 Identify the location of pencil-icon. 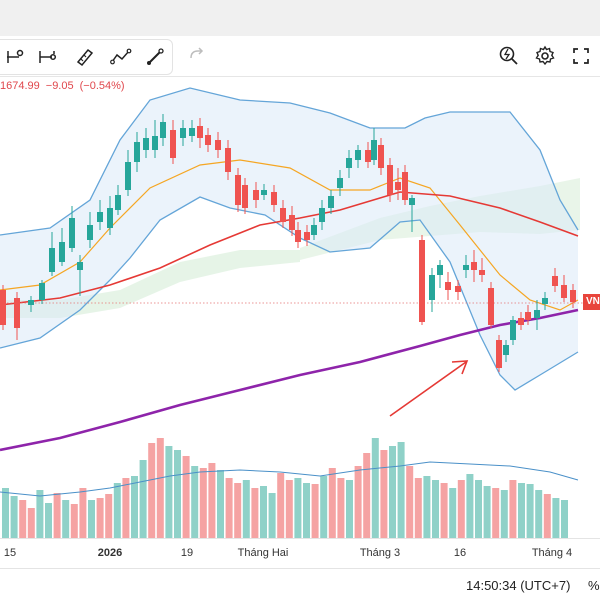
(155, 57).